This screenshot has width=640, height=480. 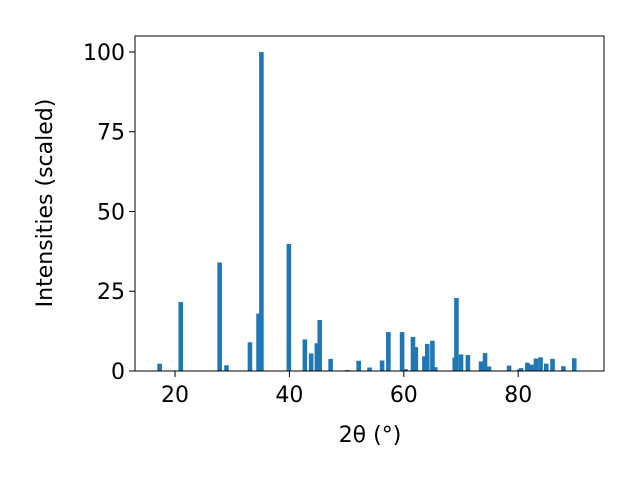 I want to click on y-tick-label: 75, so click(x=111, y=133).